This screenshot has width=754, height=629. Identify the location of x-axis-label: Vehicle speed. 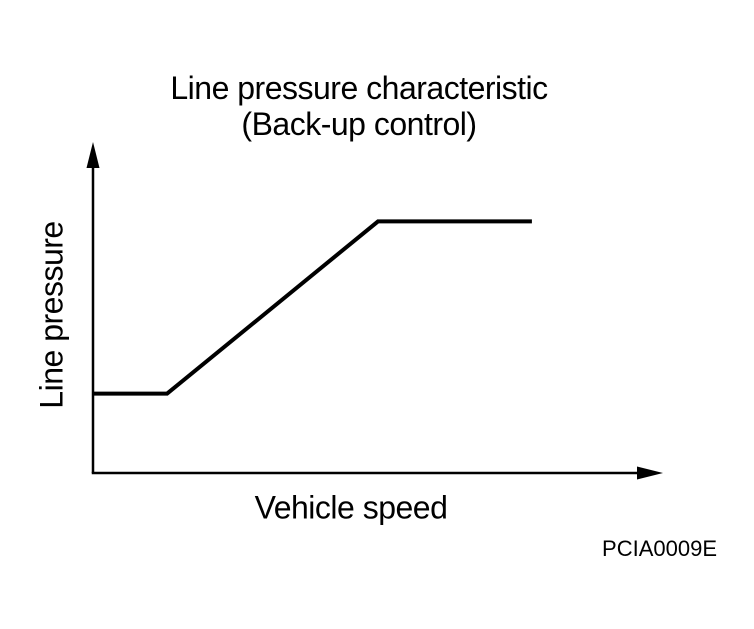
(351, 507).